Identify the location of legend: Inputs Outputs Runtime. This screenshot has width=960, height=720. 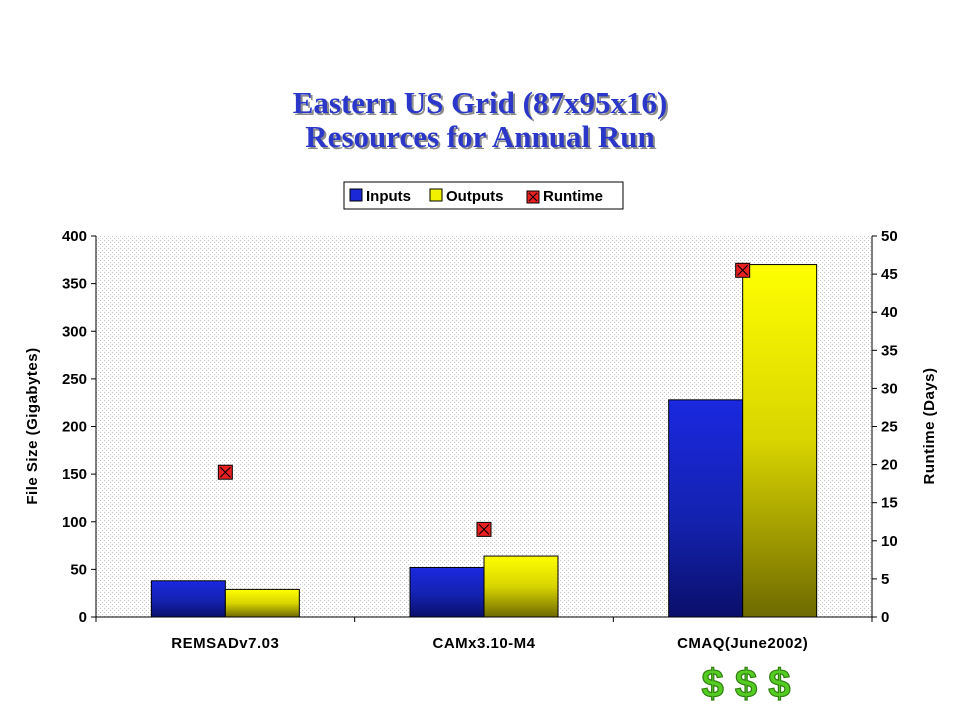
(483, 195).